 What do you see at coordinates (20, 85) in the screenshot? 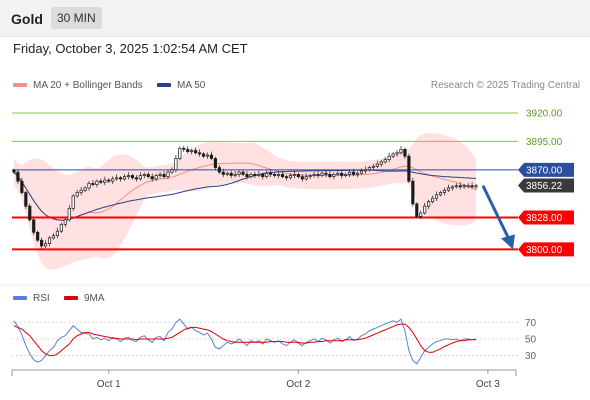
I see `ma20-swatch` at bounding box center [20, 85].